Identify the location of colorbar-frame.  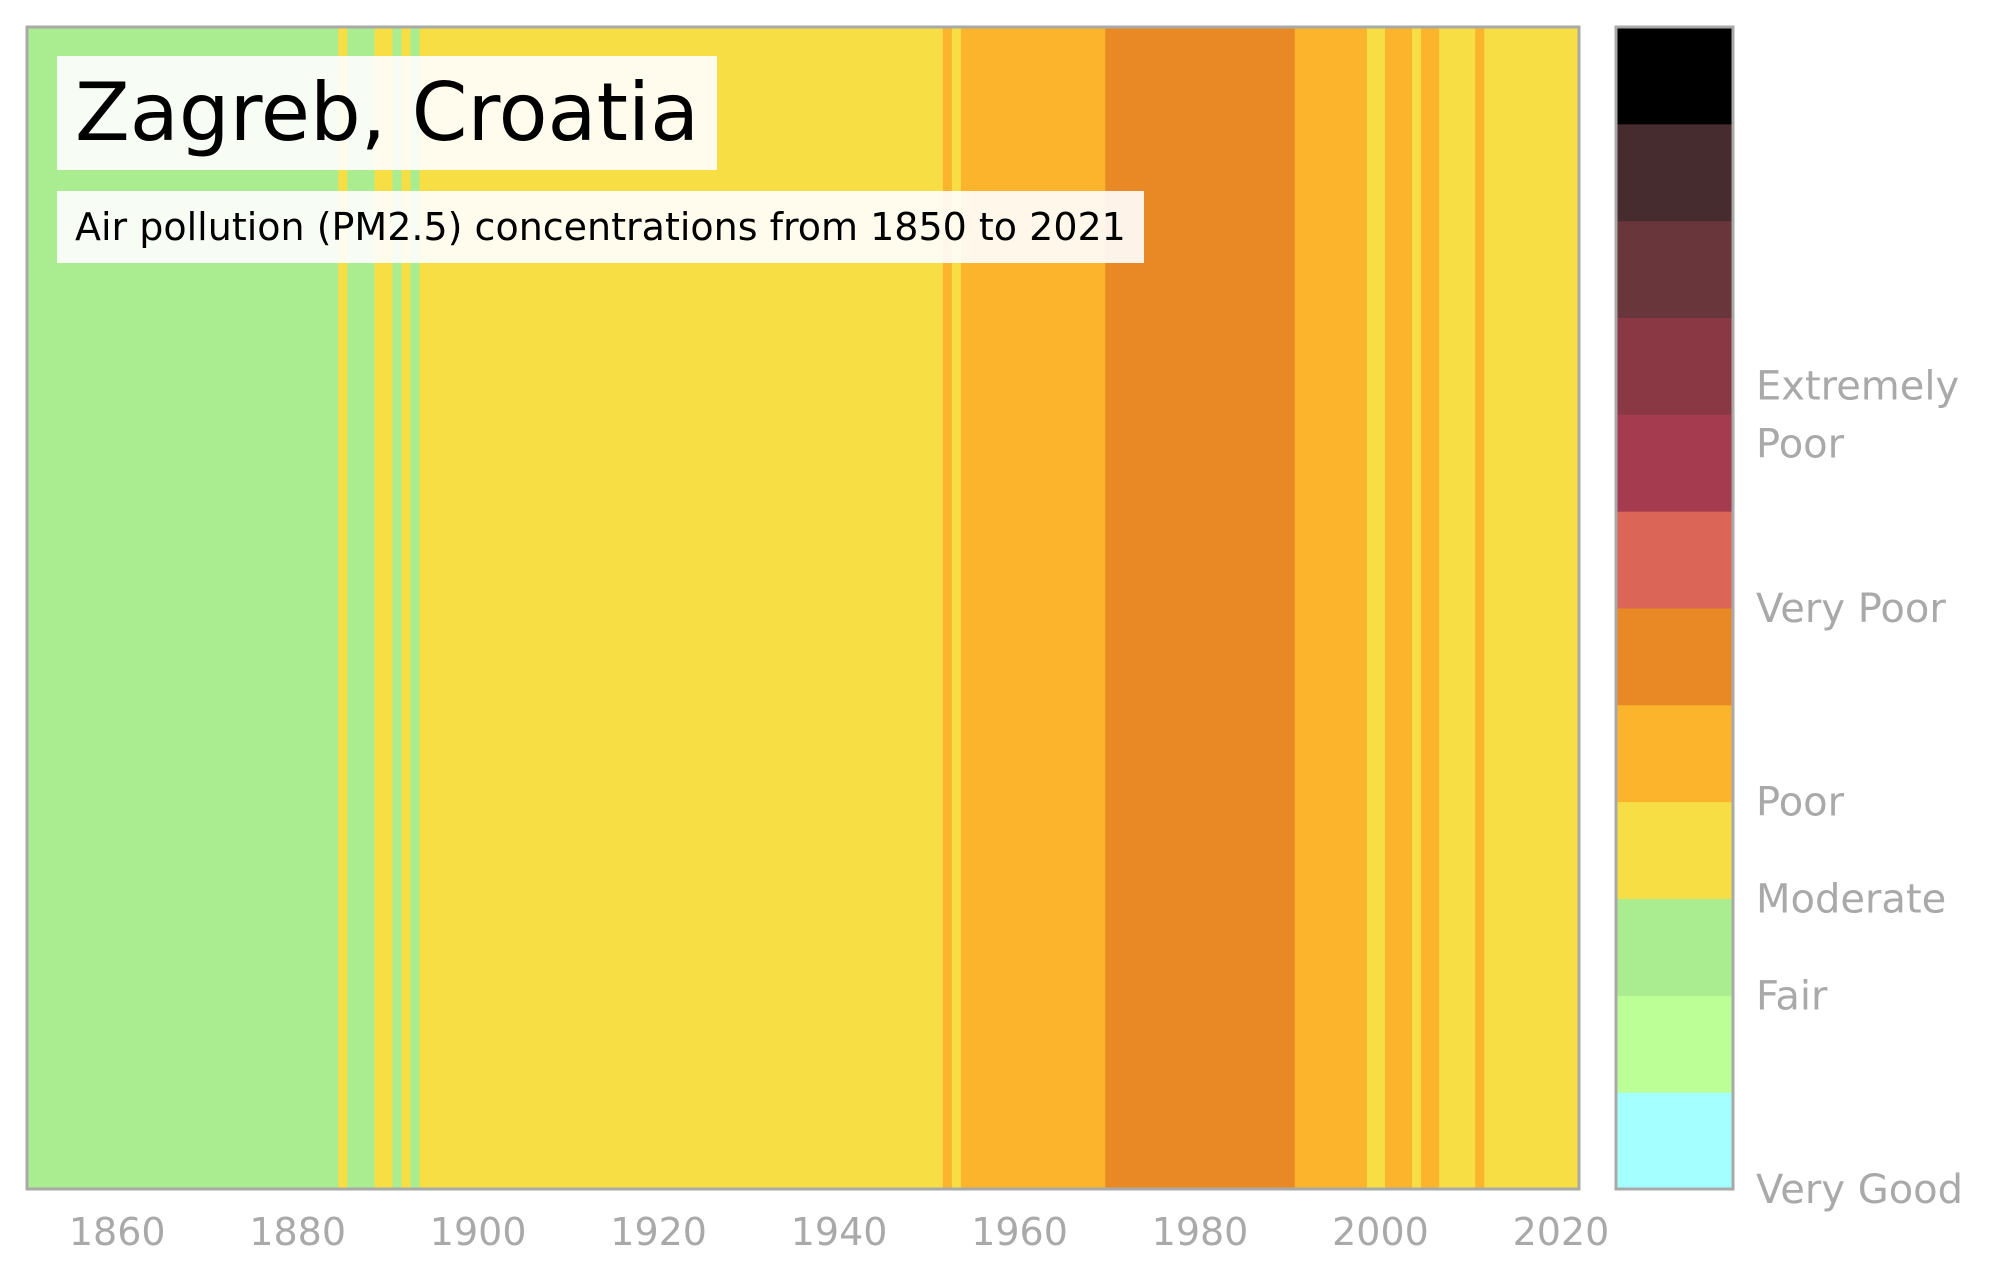
(1674, 608).